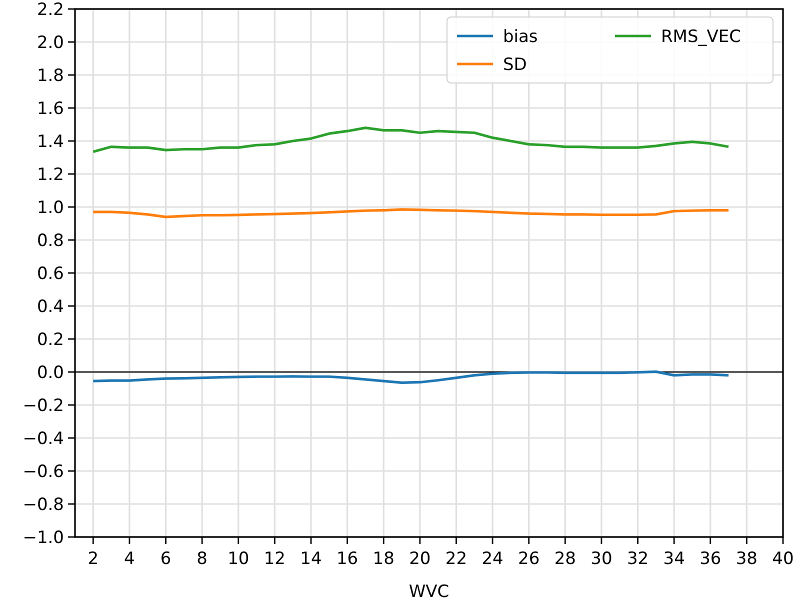 Image resolution: width=798 pixels, height=607 pixels. What do you see at coordinates (50, 208) in the screenshot?
I see `y-tick-label: 1.0` at bounding box center [50, 208].